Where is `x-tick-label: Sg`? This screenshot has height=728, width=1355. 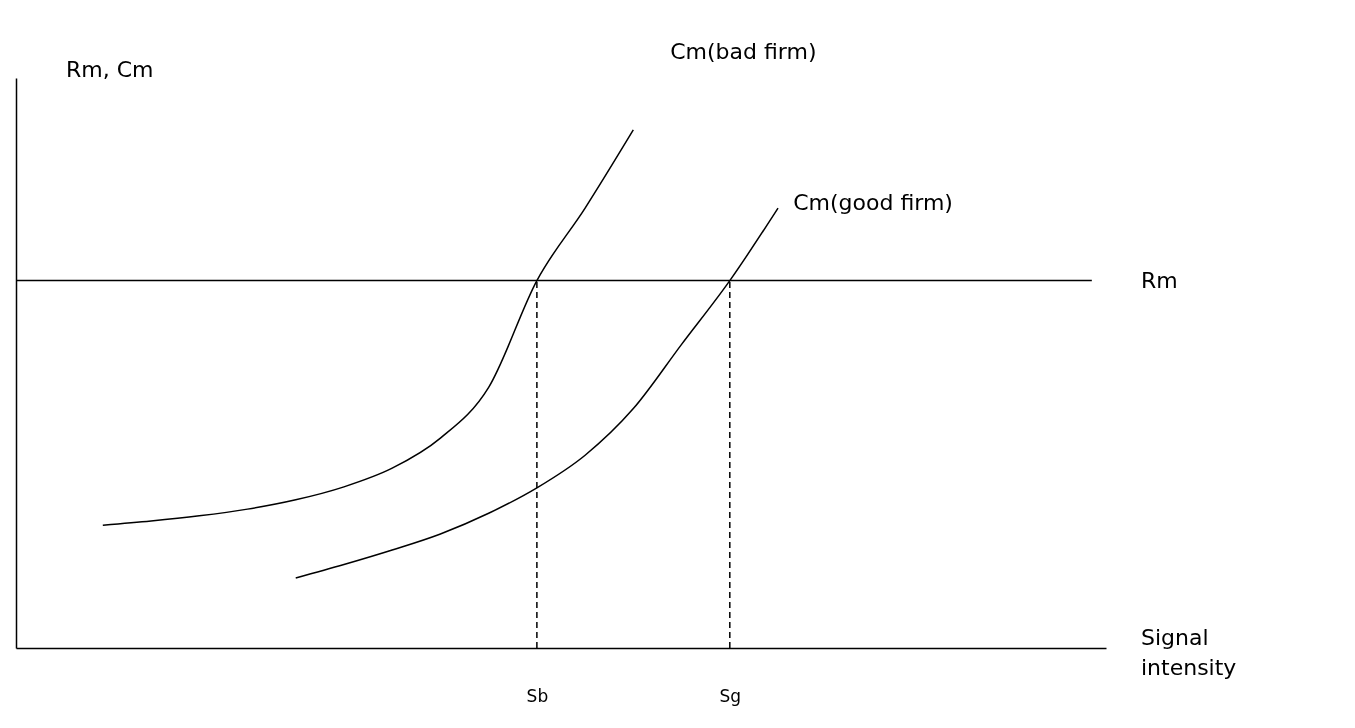
x-tick-label: Sg is located at coordinates (730, 695).